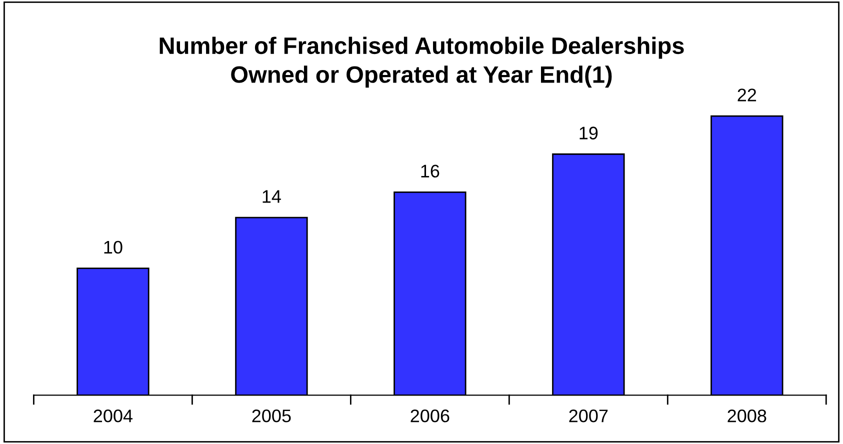 This screenshot has height=444, width=843. I want to click on x-tick-label: 2008, so click(747, 416).